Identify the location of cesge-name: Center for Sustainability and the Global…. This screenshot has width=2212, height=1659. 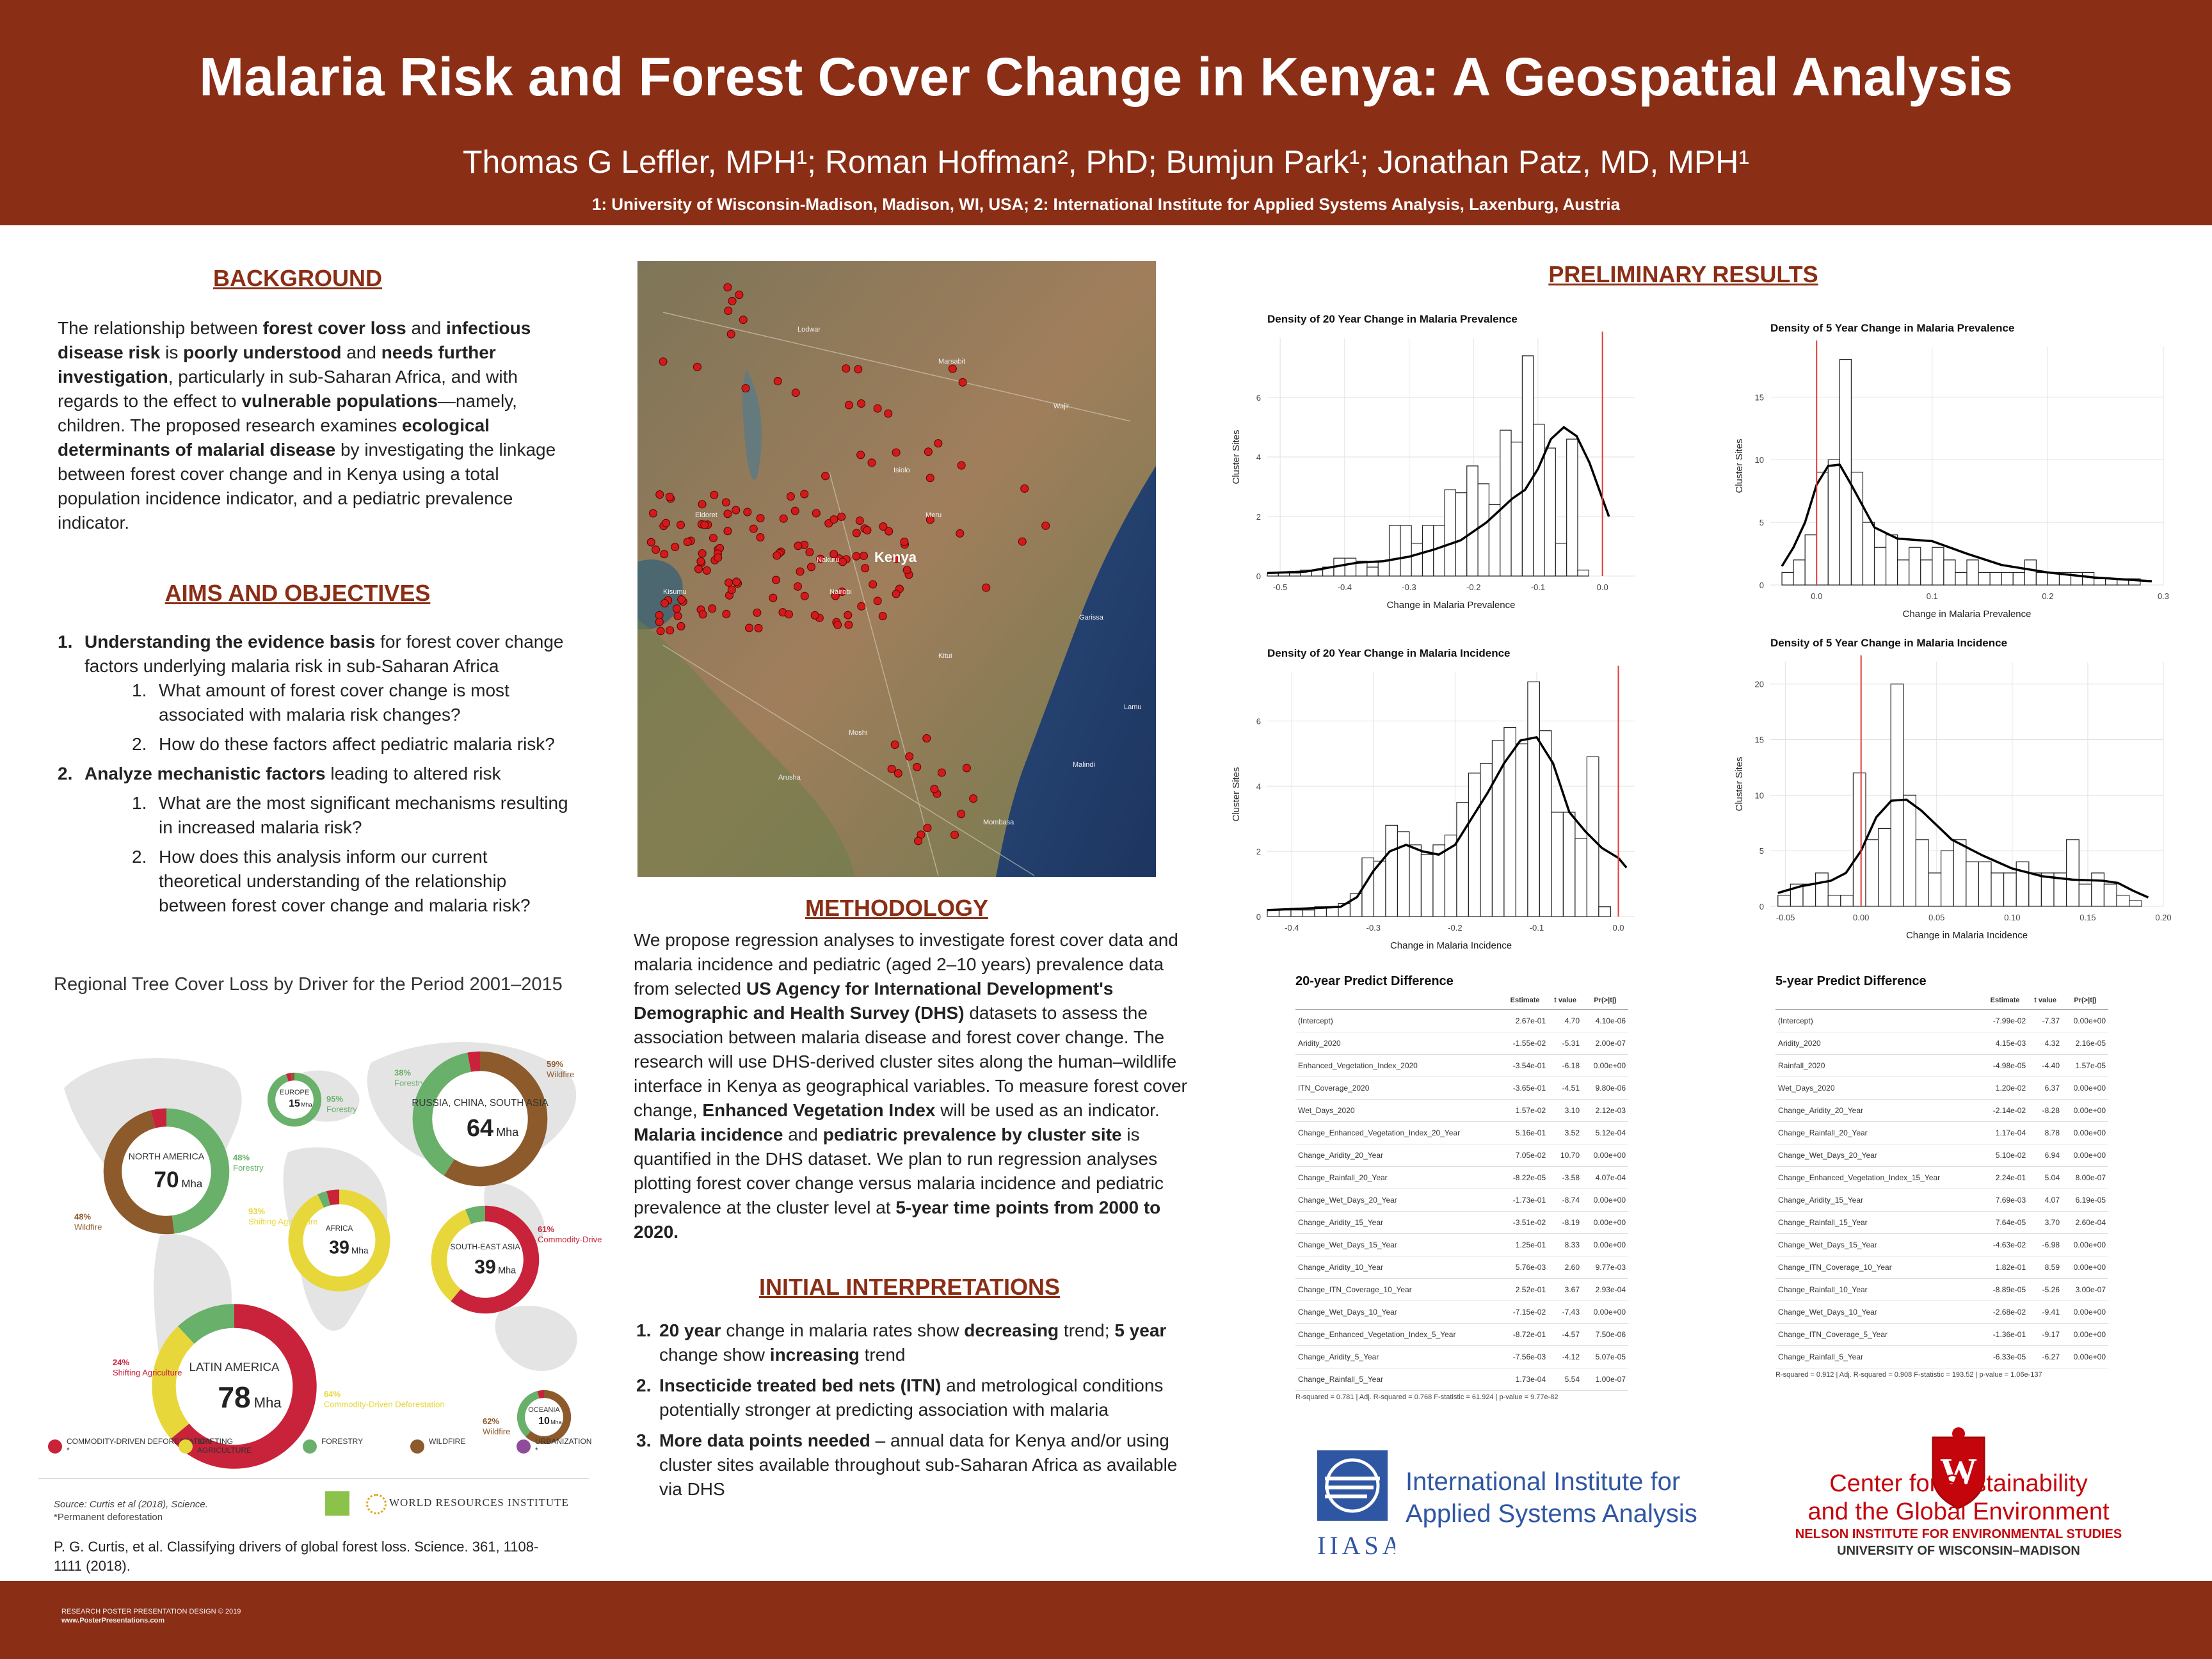
(1958, 1514).